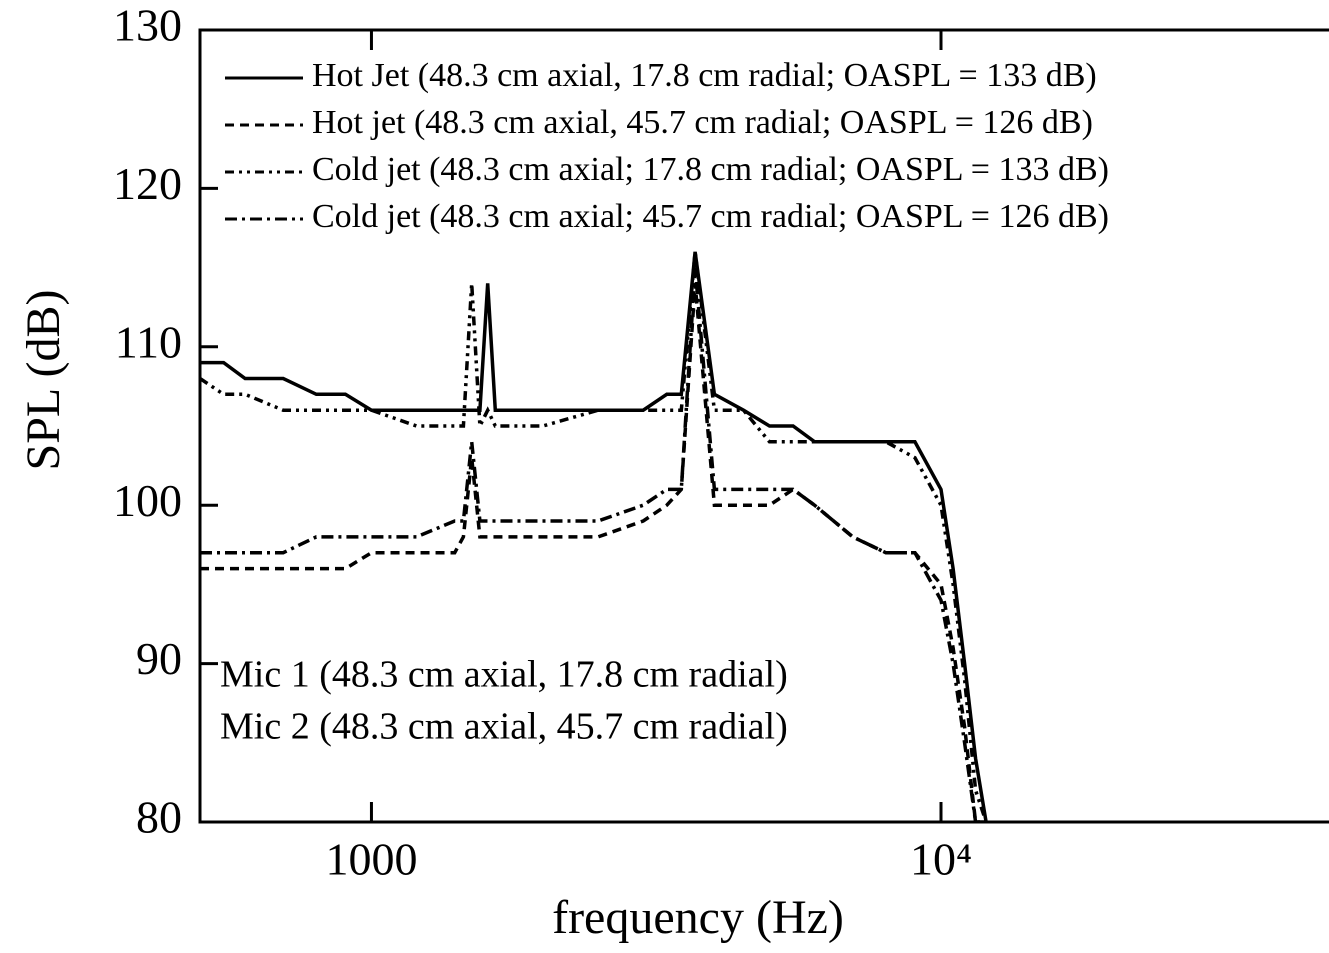 Image resolution: width=1329 pixels, height=953 pixels. I want to click on x-axis-label: frequency (Hz), so click(698, 917).